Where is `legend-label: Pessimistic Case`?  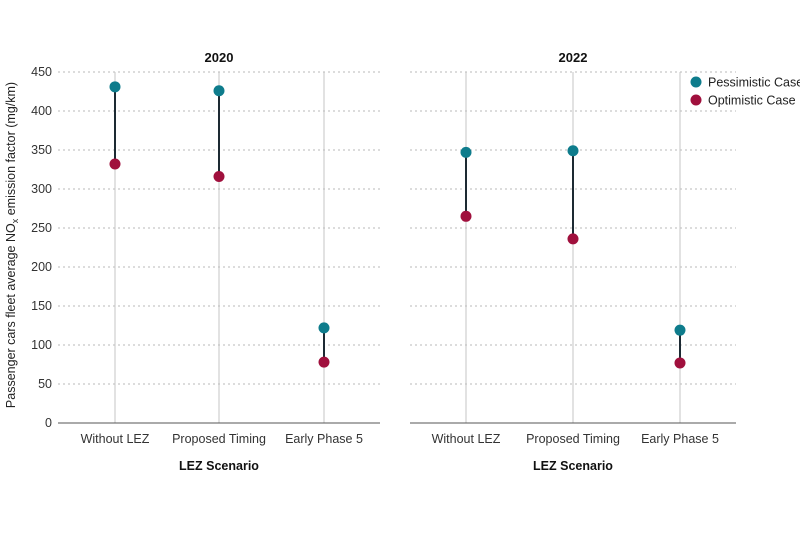 legend-label: Pessimistic Case is located at coordinates (754, 83).